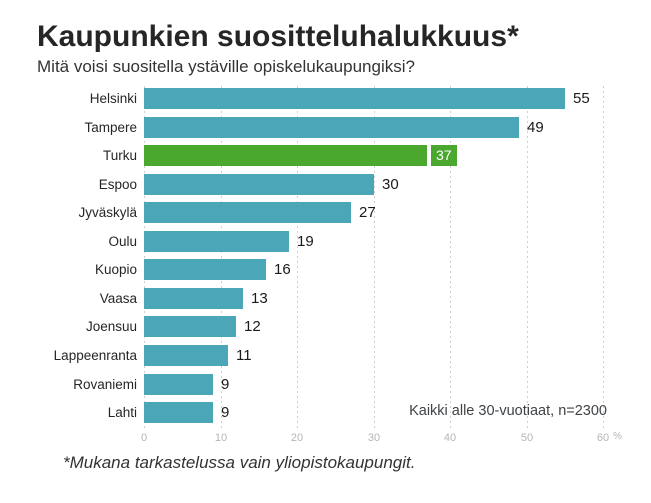  Describe the element at coordinates (247, 212) in the screenshot. I see `bar-jyväskylä` at that location.